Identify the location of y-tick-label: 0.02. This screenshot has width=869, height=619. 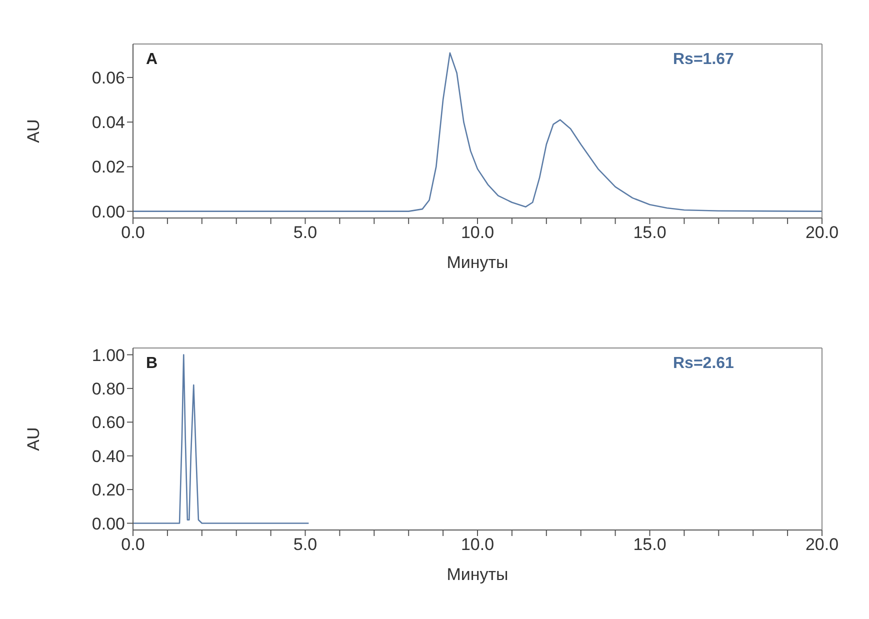
(108, 167).